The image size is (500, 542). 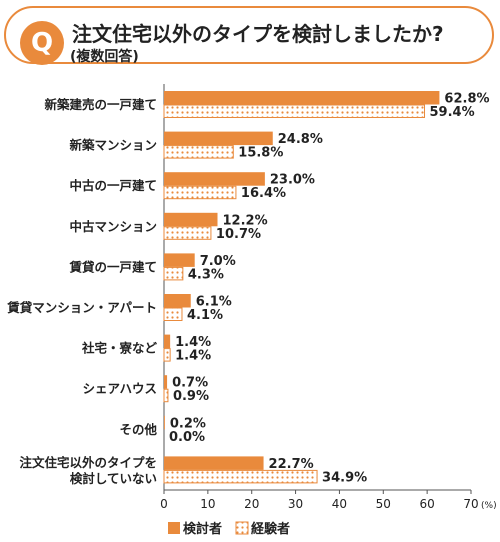 I want to click on category-label: 検討していない, so click(x=113, y=478).